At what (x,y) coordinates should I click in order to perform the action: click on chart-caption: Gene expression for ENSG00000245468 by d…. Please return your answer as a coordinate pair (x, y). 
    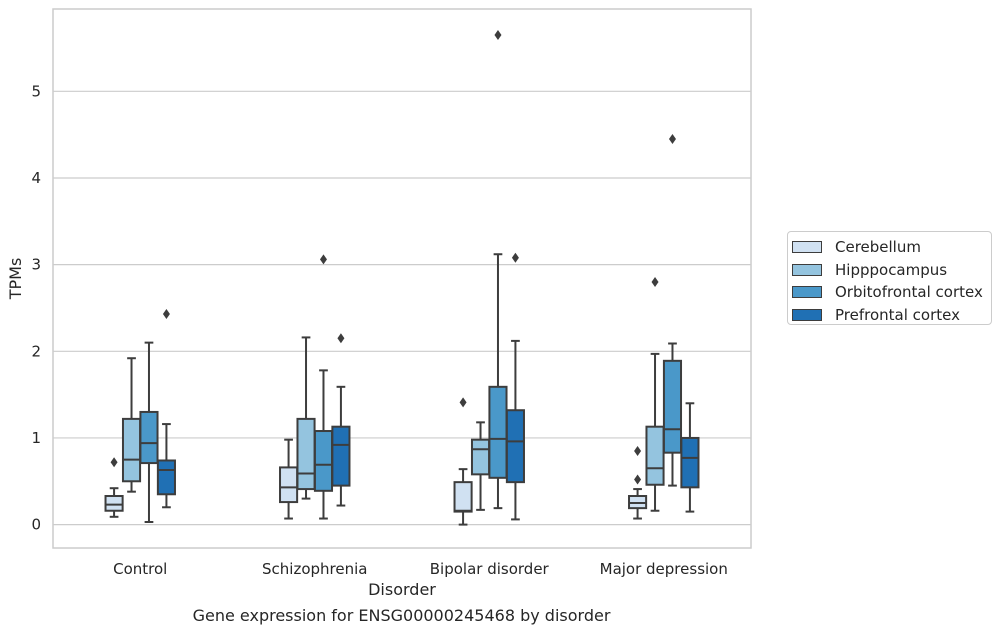
    Looking at the image, I should click on (401, 615).